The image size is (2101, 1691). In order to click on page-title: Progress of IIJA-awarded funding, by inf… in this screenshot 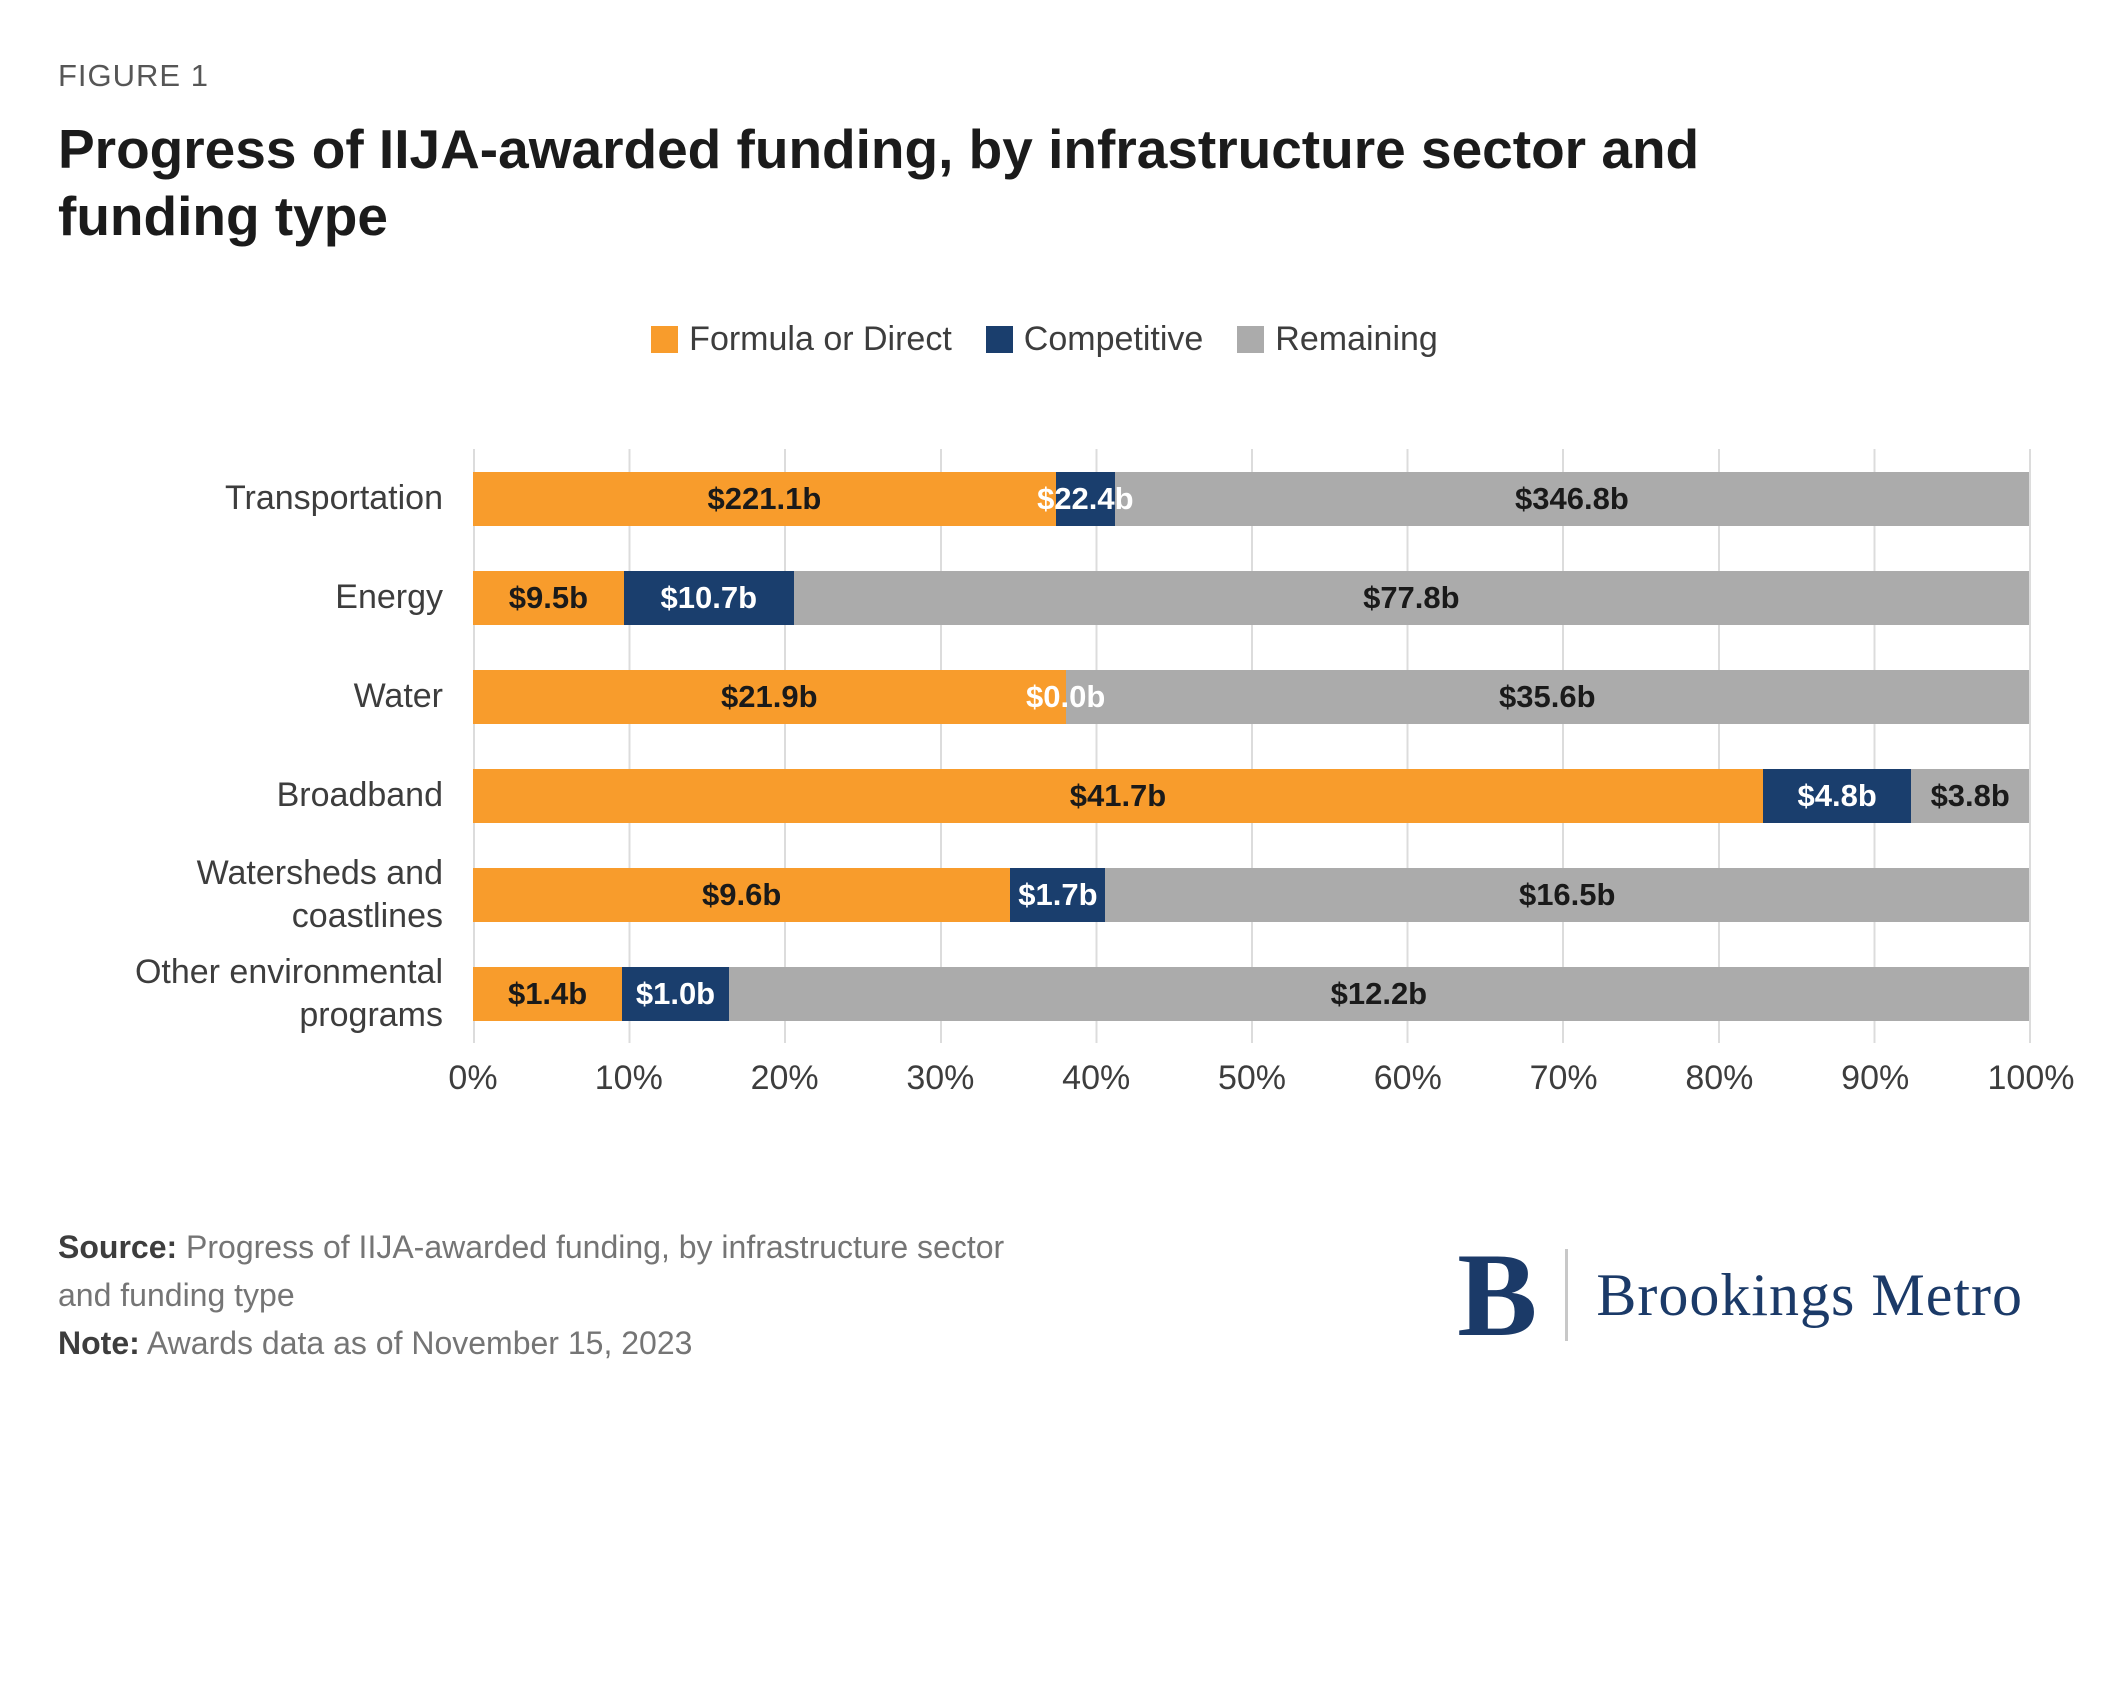, I will do `click(879, 183)`.